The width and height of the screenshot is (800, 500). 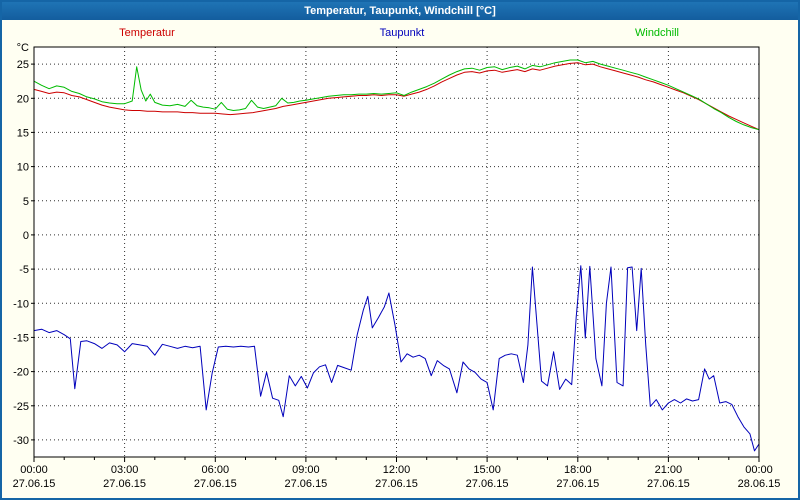 I want to click on series-windchill, so click(x=396, y=95).